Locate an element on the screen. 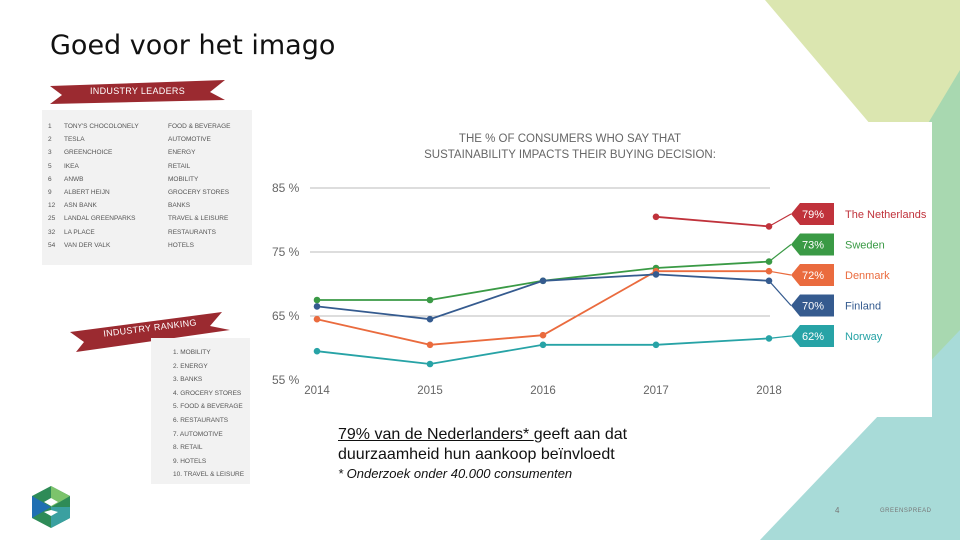 The image size is (960, 540). legend-series-name: Norway is located at coordinates (864, 337).